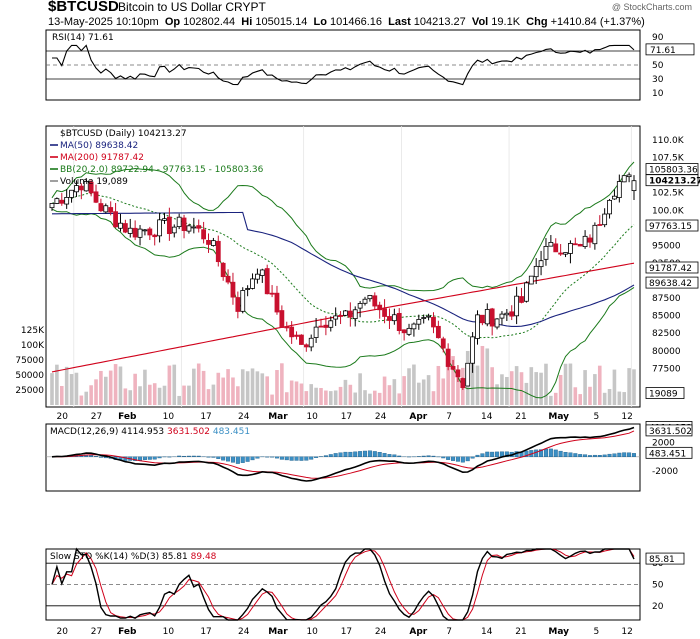 This screenshot has width=700, height=639. What do you see at coordinates (29, 391) in the screenshot?
I see `volume-tick-label: 25000` at bounding box center [29, 391].